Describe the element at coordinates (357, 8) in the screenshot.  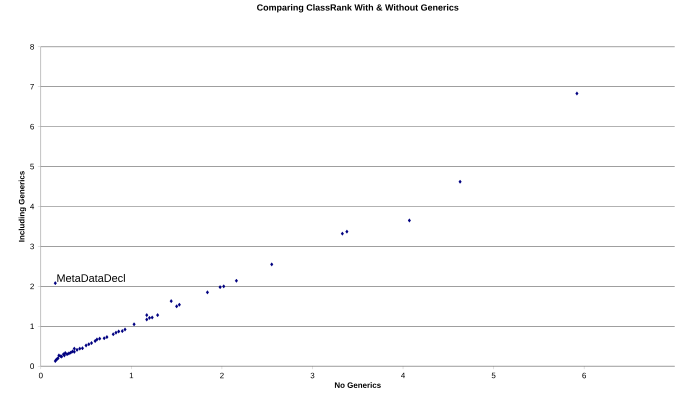
I see `chart-title: Comparing ClassRank With & Without Generics` at that location.